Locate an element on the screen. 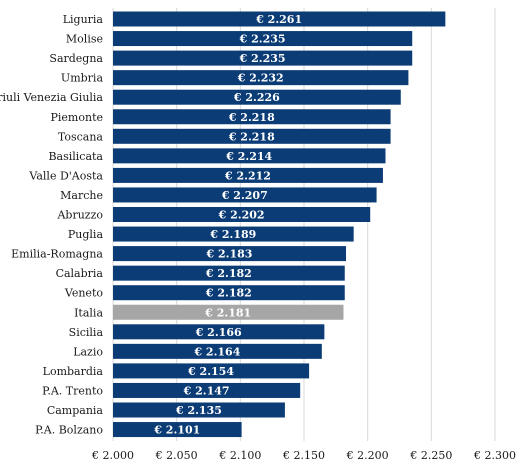 Image resolution: width=523 pixels, height=465 pixels. bar-value-label: € 2.214 is located at coordinates (248, 156).